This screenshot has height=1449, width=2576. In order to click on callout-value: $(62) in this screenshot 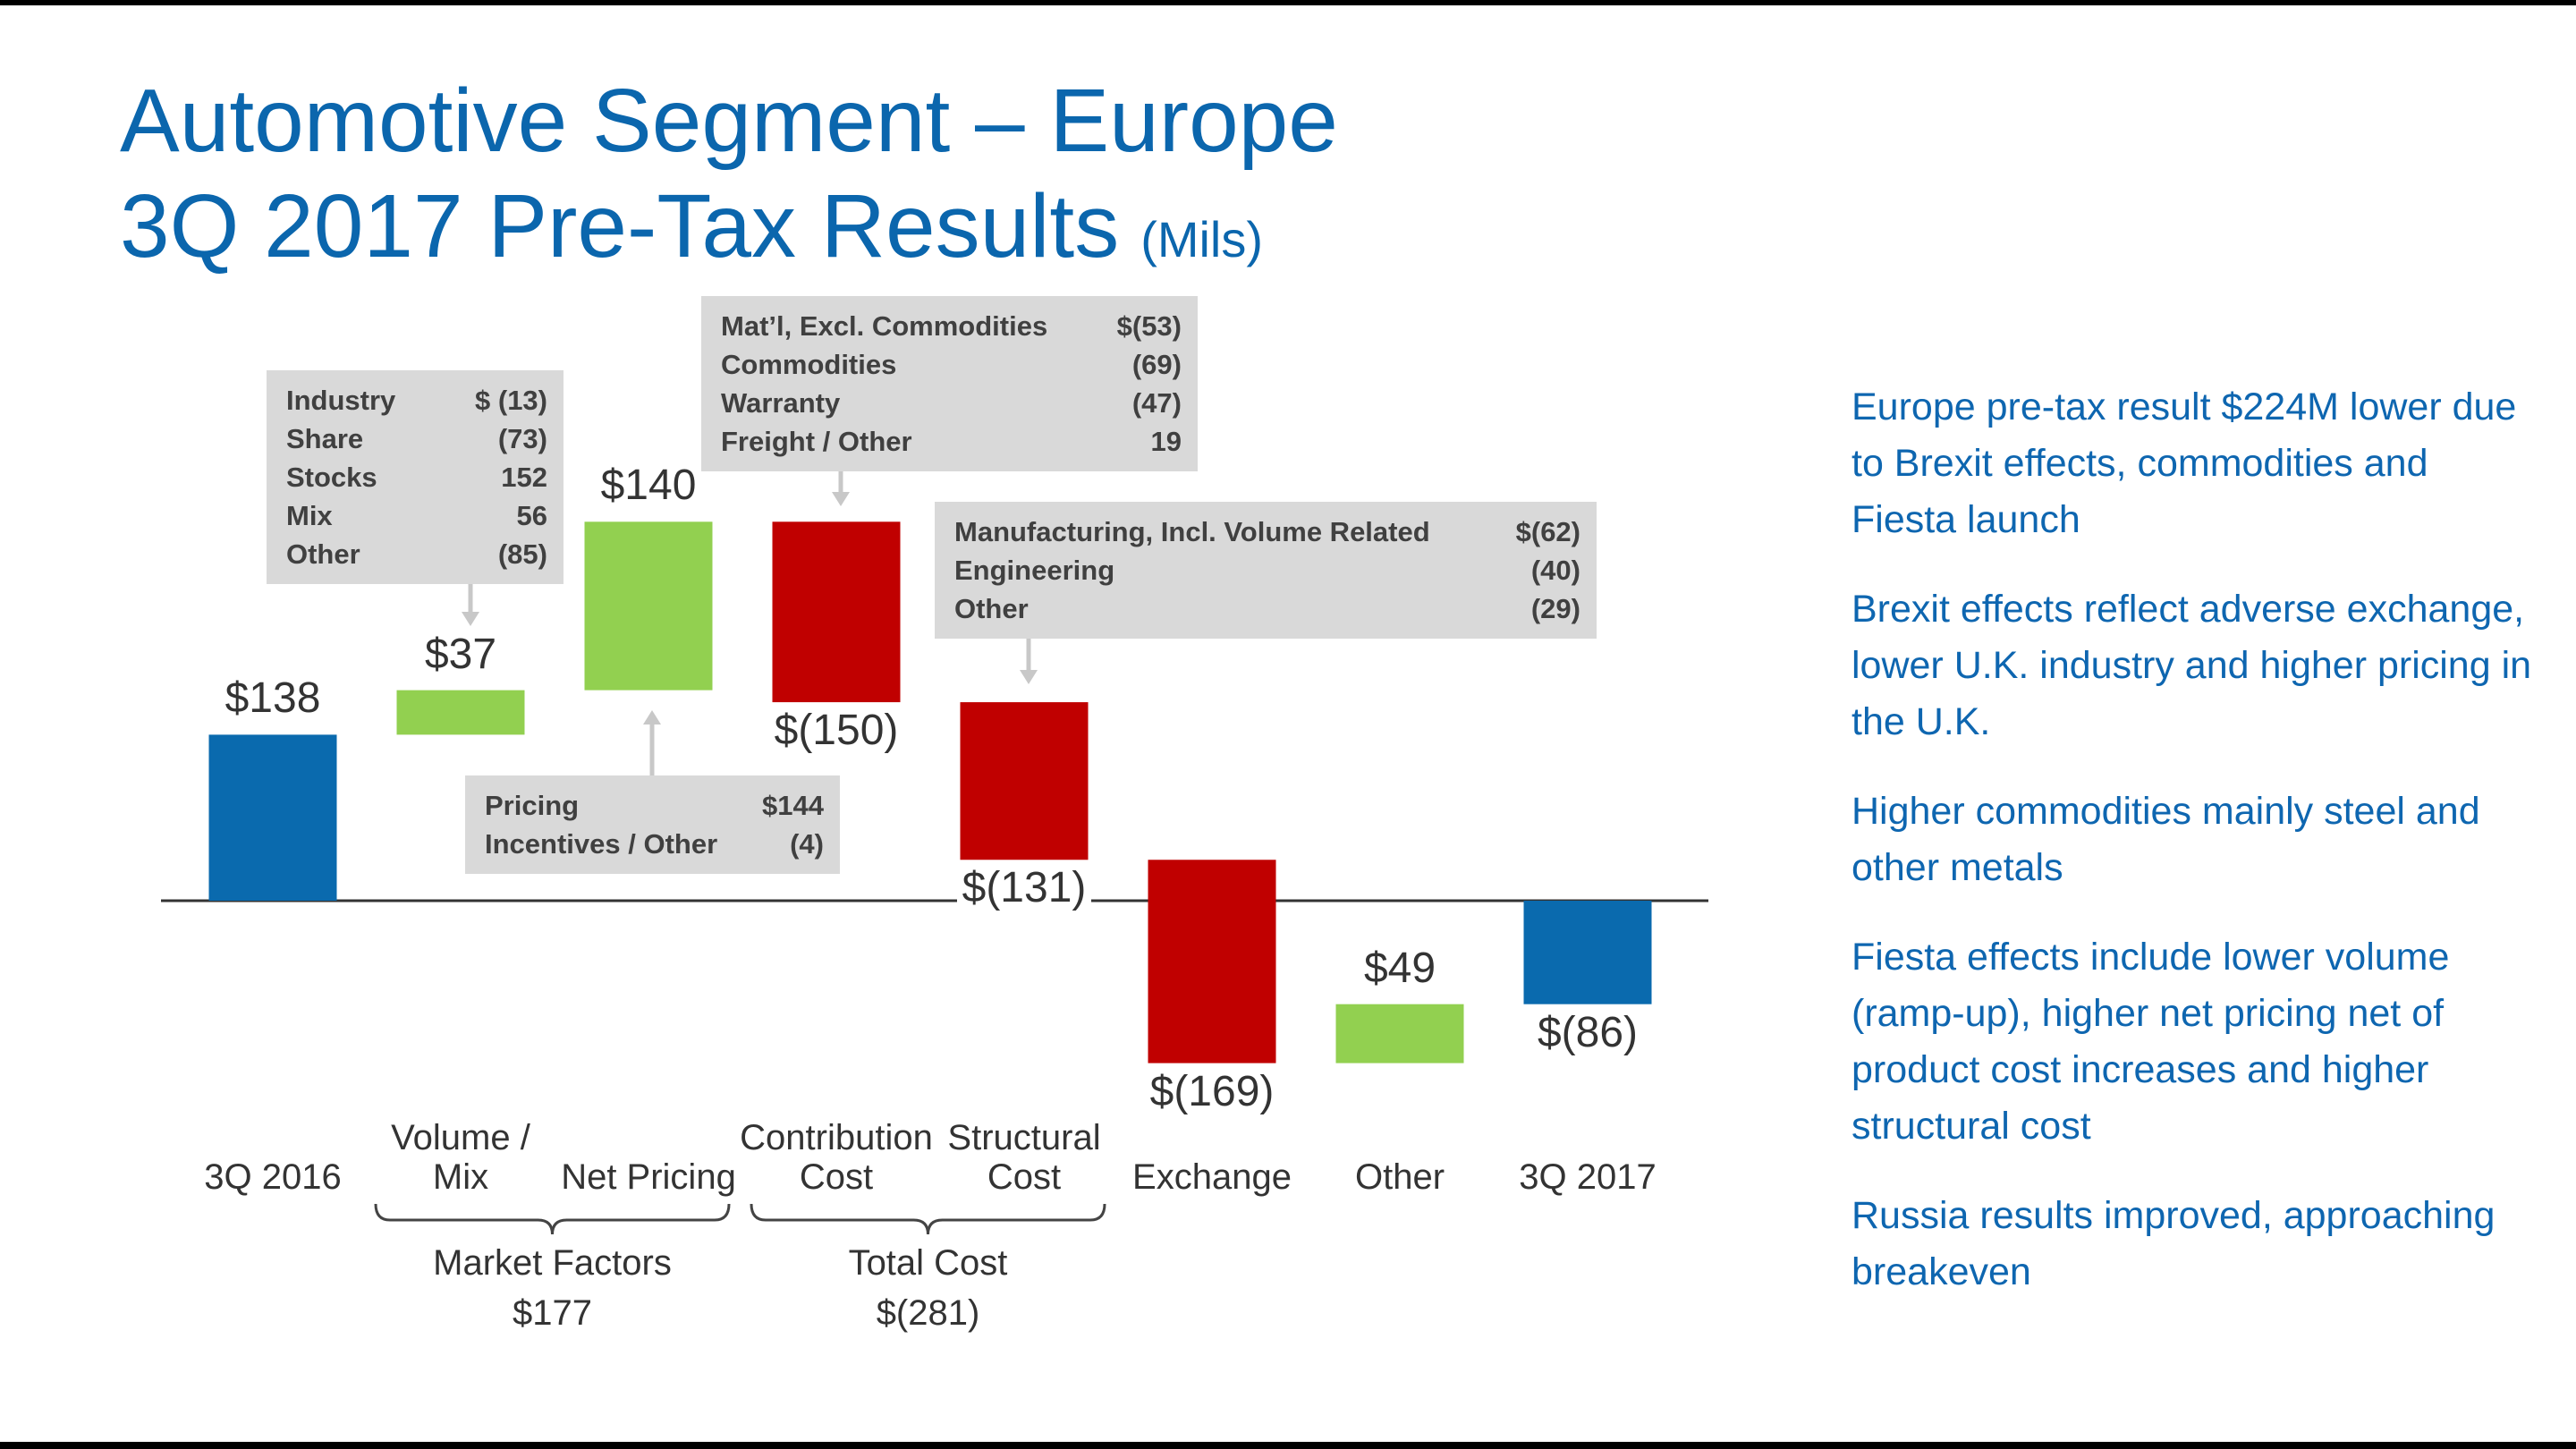, I will do `click(1547, 531)`.